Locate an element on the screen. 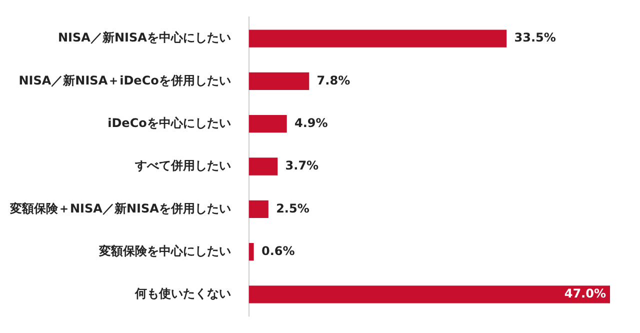 The width and height of the screenshot is (640, 333). y-tick-label: iDeCoを中心にしたい is located at coordinates (169, 123).